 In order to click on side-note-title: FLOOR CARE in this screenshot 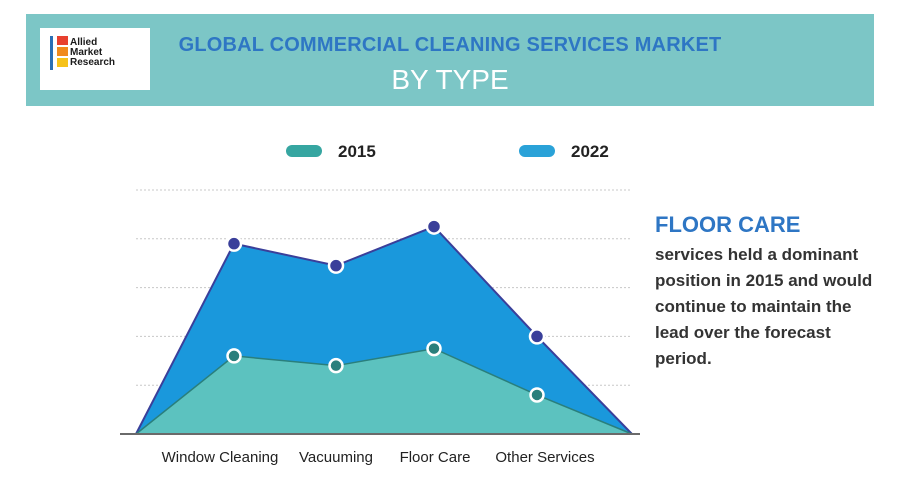, I will do `click(728, 224)`.